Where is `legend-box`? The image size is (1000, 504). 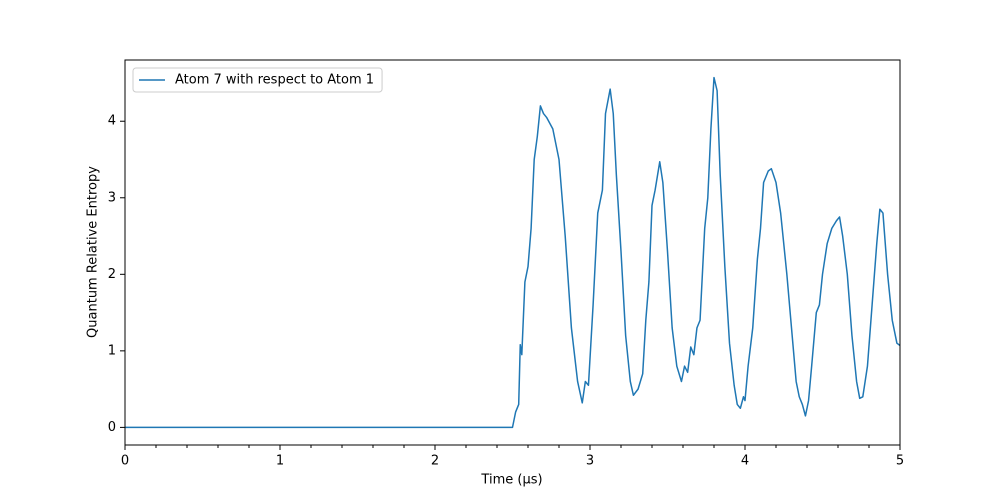 legend-box is located at coordinates (257, 80).